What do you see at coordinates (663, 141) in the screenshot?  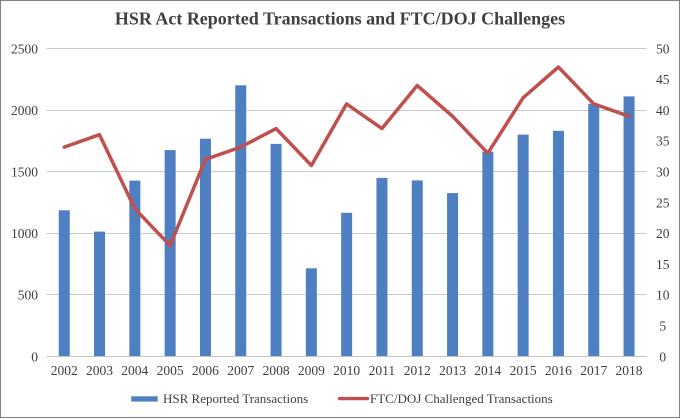 I see `svg-text: 35` at bounding box center [663, 141].